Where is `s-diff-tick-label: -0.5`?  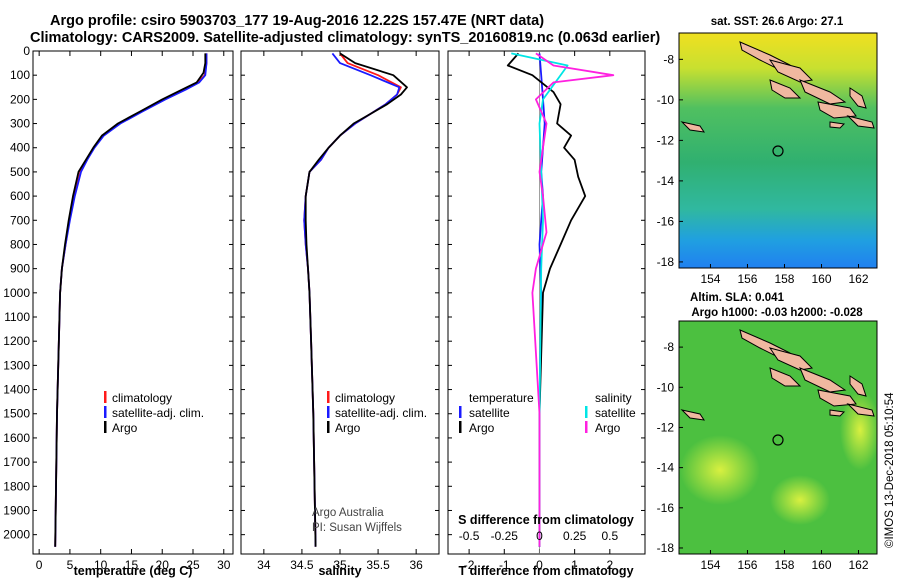 s-diff-tick-label: -0.5 is located at coordinates (469, 536).